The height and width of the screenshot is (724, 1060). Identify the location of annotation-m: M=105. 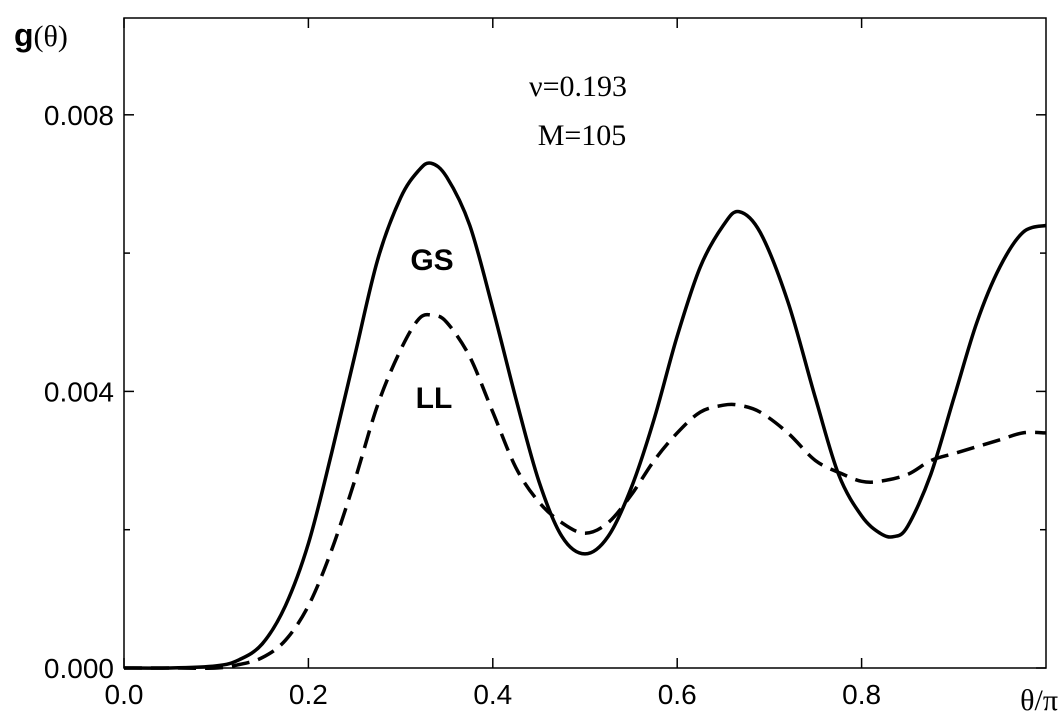
(582, 135).